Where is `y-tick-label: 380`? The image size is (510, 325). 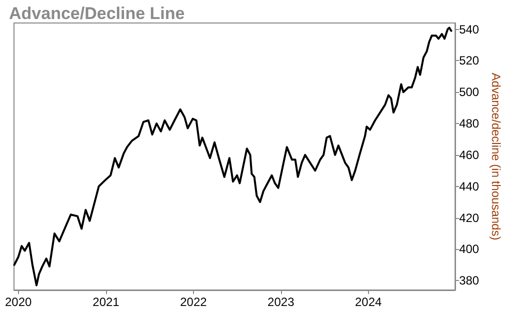 y-tick-label: 380 is located at coordinates (469, 281).